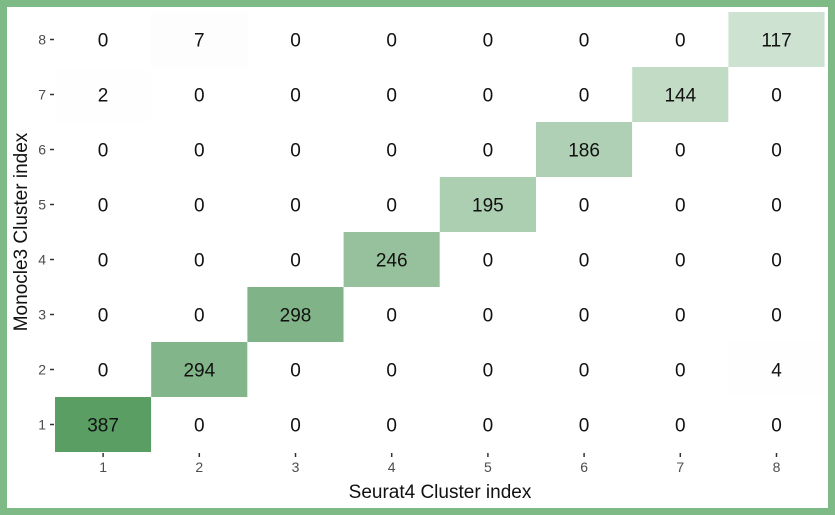 The height and width of the screenshot is (515, 835). Describe the element at coordinates (440, 492) in the screenshot. I see `x-axis-title: Seurat4 Cluster index` at that location.